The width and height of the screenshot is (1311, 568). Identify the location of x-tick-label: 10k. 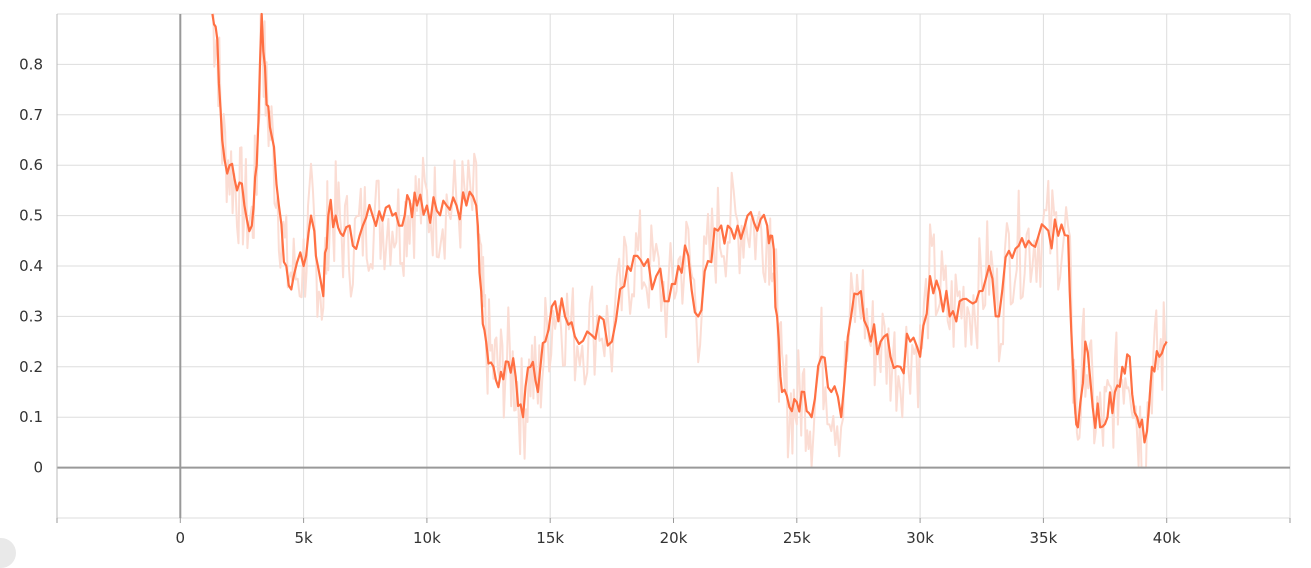
(427, 538).